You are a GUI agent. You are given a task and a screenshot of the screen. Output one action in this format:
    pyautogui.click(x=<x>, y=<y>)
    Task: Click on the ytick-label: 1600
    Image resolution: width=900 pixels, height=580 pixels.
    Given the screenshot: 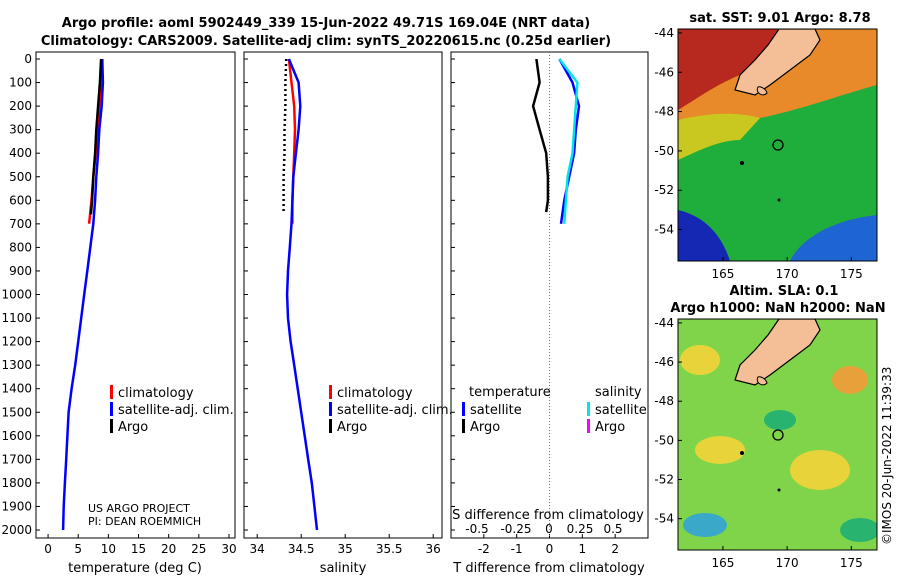 What is the action you would take?
    pyautogui.click(x=16, y=436)
    